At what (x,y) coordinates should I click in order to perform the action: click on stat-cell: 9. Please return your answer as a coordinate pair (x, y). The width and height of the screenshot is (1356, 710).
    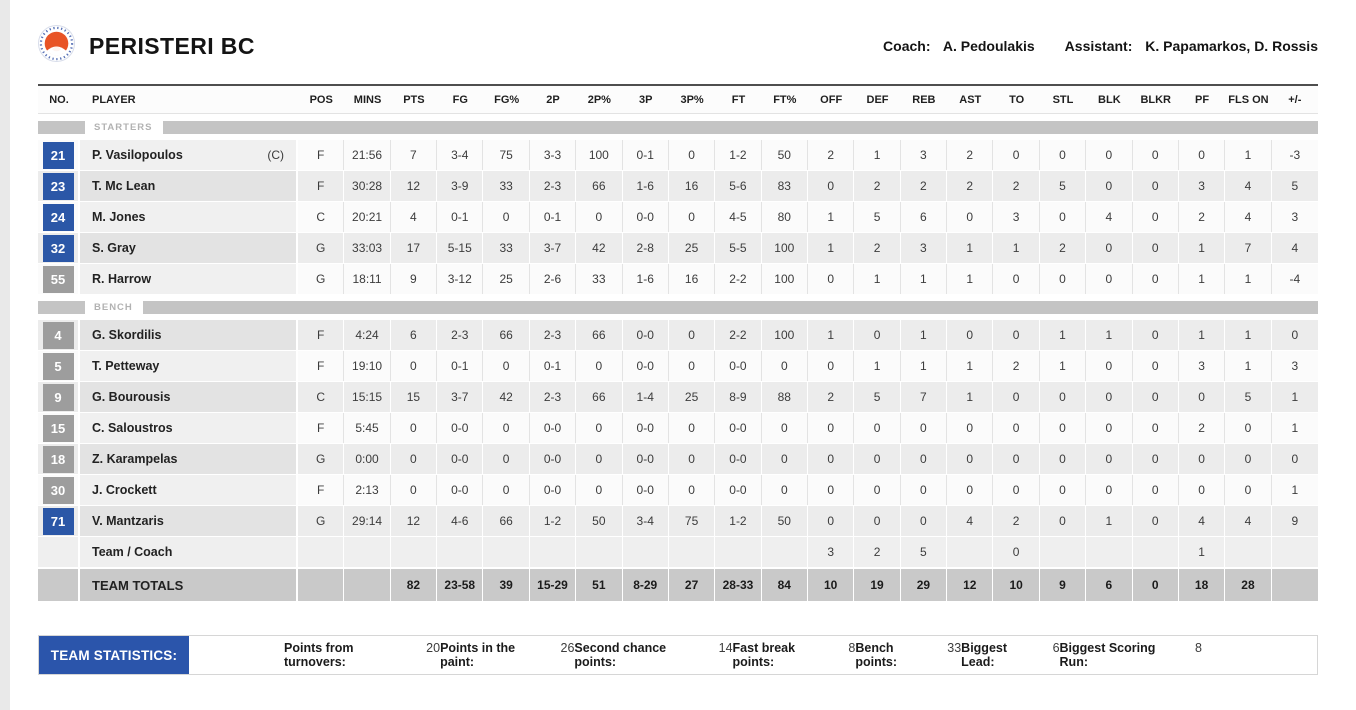
    Looking at the image, I should click on (1294, 521).